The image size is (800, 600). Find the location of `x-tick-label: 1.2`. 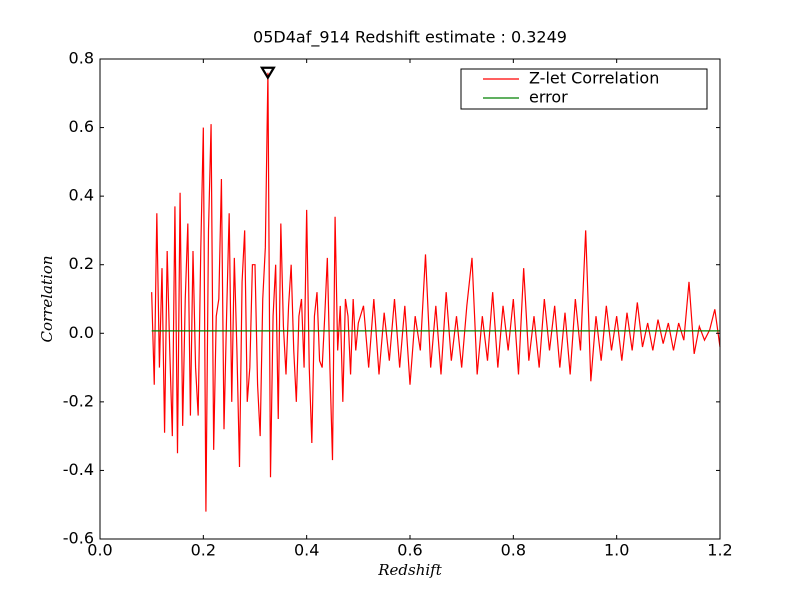

x-tick-label: 1.2 is located at coordinates (719, 550).